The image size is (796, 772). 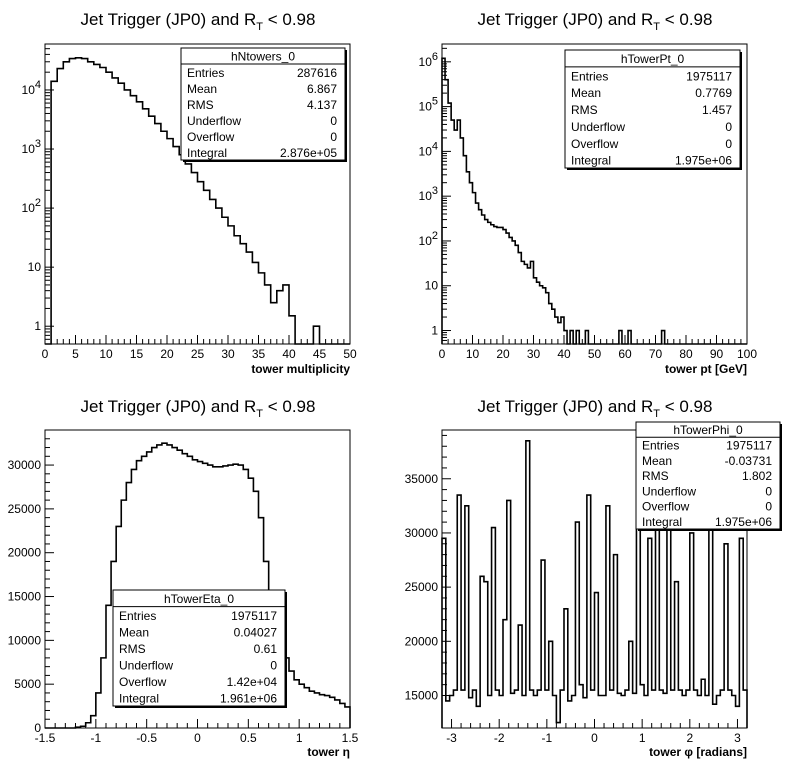 I want to click on stats-key: Mean, so click(x=134, y=632).